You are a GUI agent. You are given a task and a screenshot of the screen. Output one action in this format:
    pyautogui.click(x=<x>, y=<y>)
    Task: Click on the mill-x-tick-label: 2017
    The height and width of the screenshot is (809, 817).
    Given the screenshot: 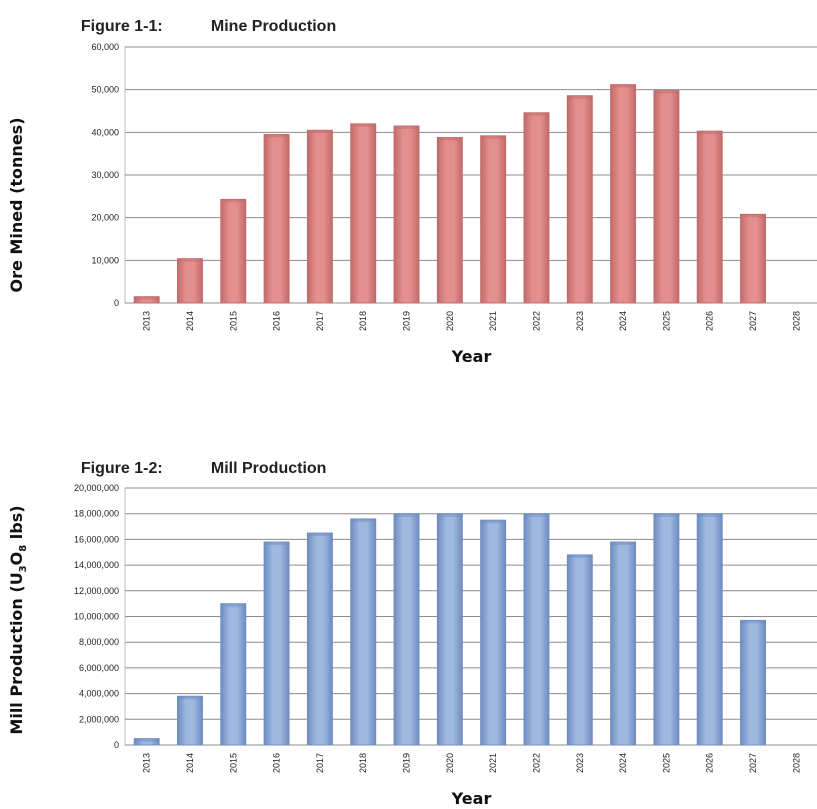 What is the action you would take?
    pyautogui.click(x=320, y=763)
    